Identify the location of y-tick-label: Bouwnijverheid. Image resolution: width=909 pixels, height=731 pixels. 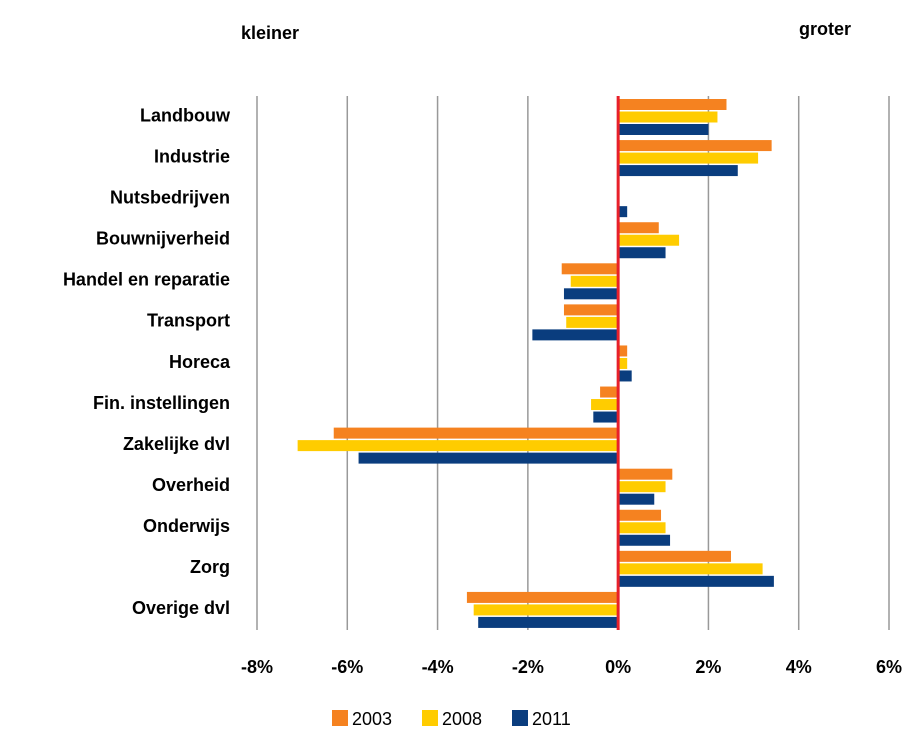
(163, 239).